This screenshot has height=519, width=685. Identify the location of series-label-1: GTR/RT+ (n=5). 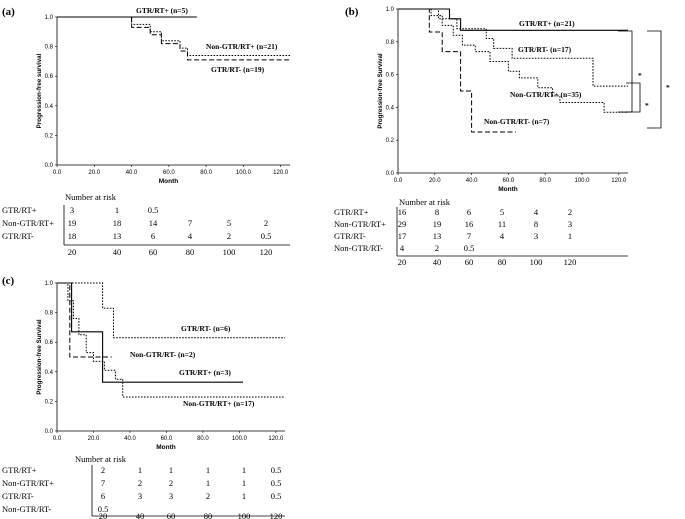
(162, 10).